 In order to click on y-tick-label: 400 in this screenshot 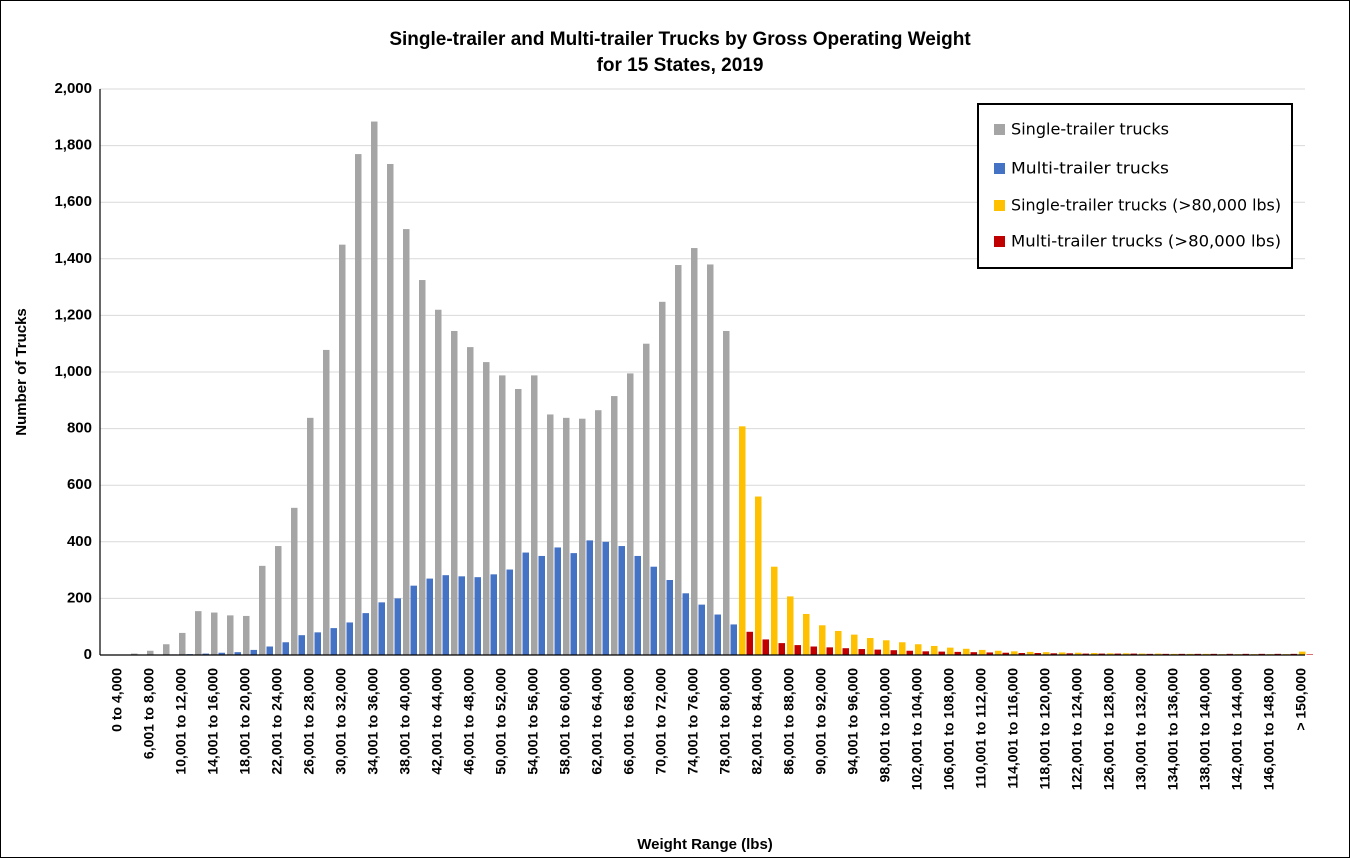, I will do `click(79, 541)`.